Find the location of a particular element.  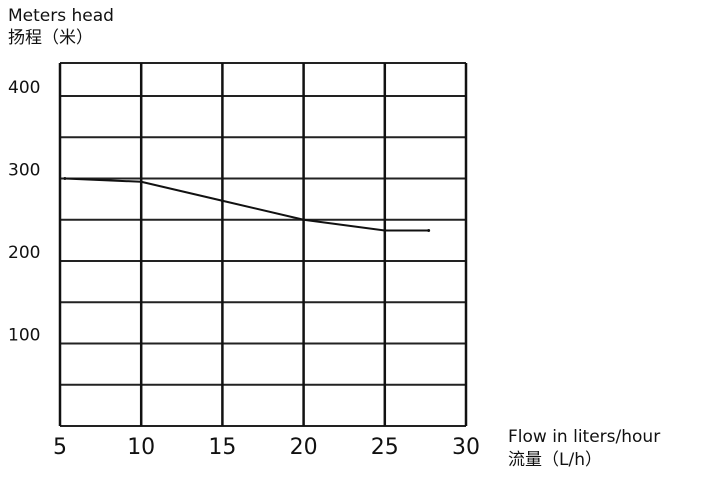

y-axis-label: Meters head is located at coordinates (61, 16).